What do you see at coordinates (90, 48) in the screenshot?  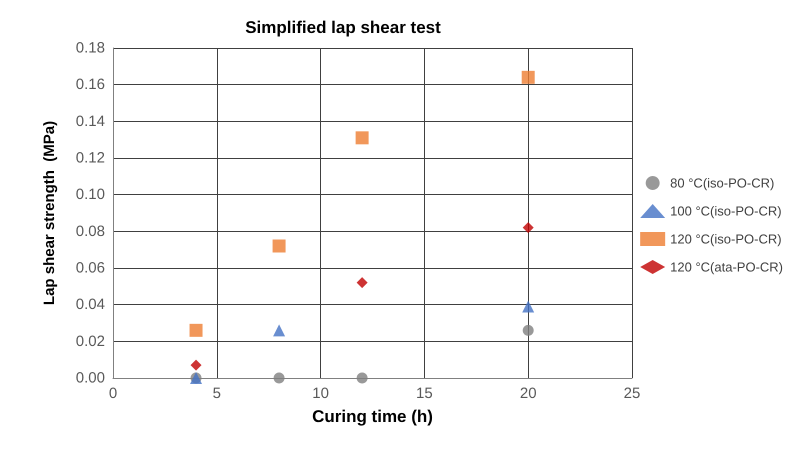 I see `y-tick-label: 0.18` at bounding box center [90, 48].